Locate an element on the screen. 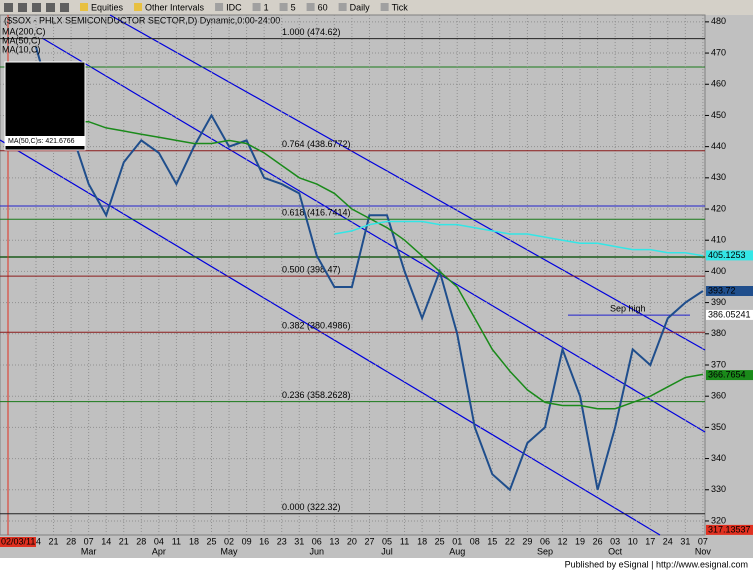  toolbar-button: Other Intervals is located at coordinates (175, 7).